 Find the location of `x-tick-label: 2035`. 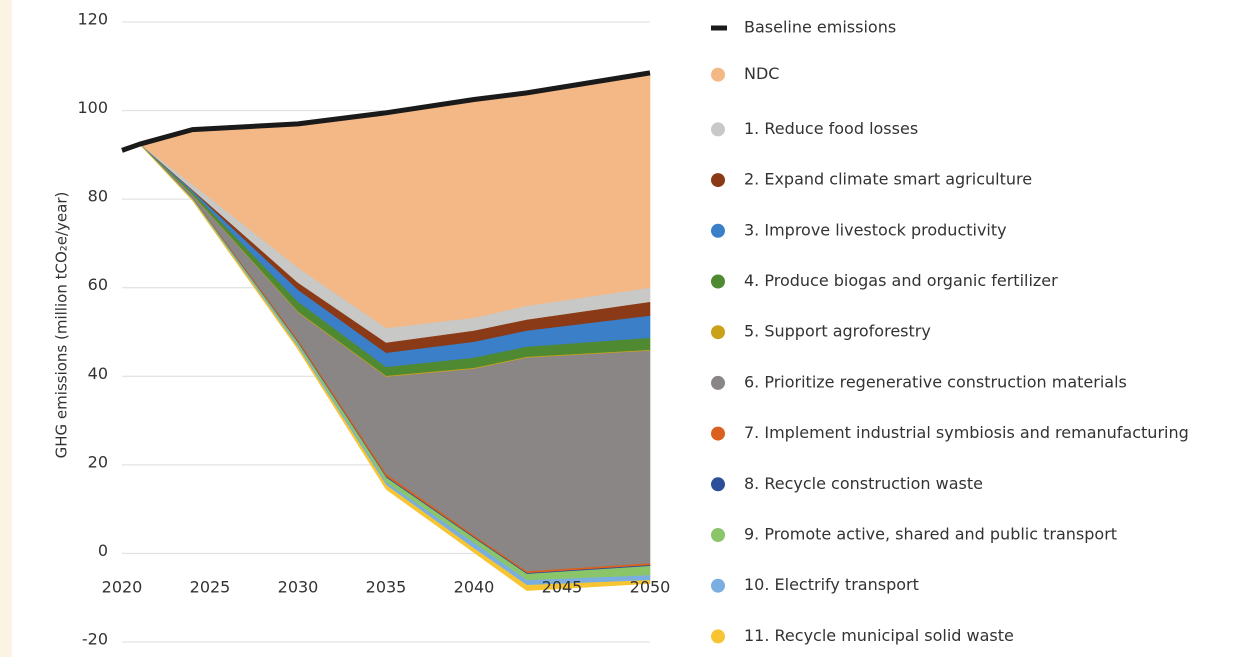

x-tick-label: 2035 is located at coordinates (386, 587).